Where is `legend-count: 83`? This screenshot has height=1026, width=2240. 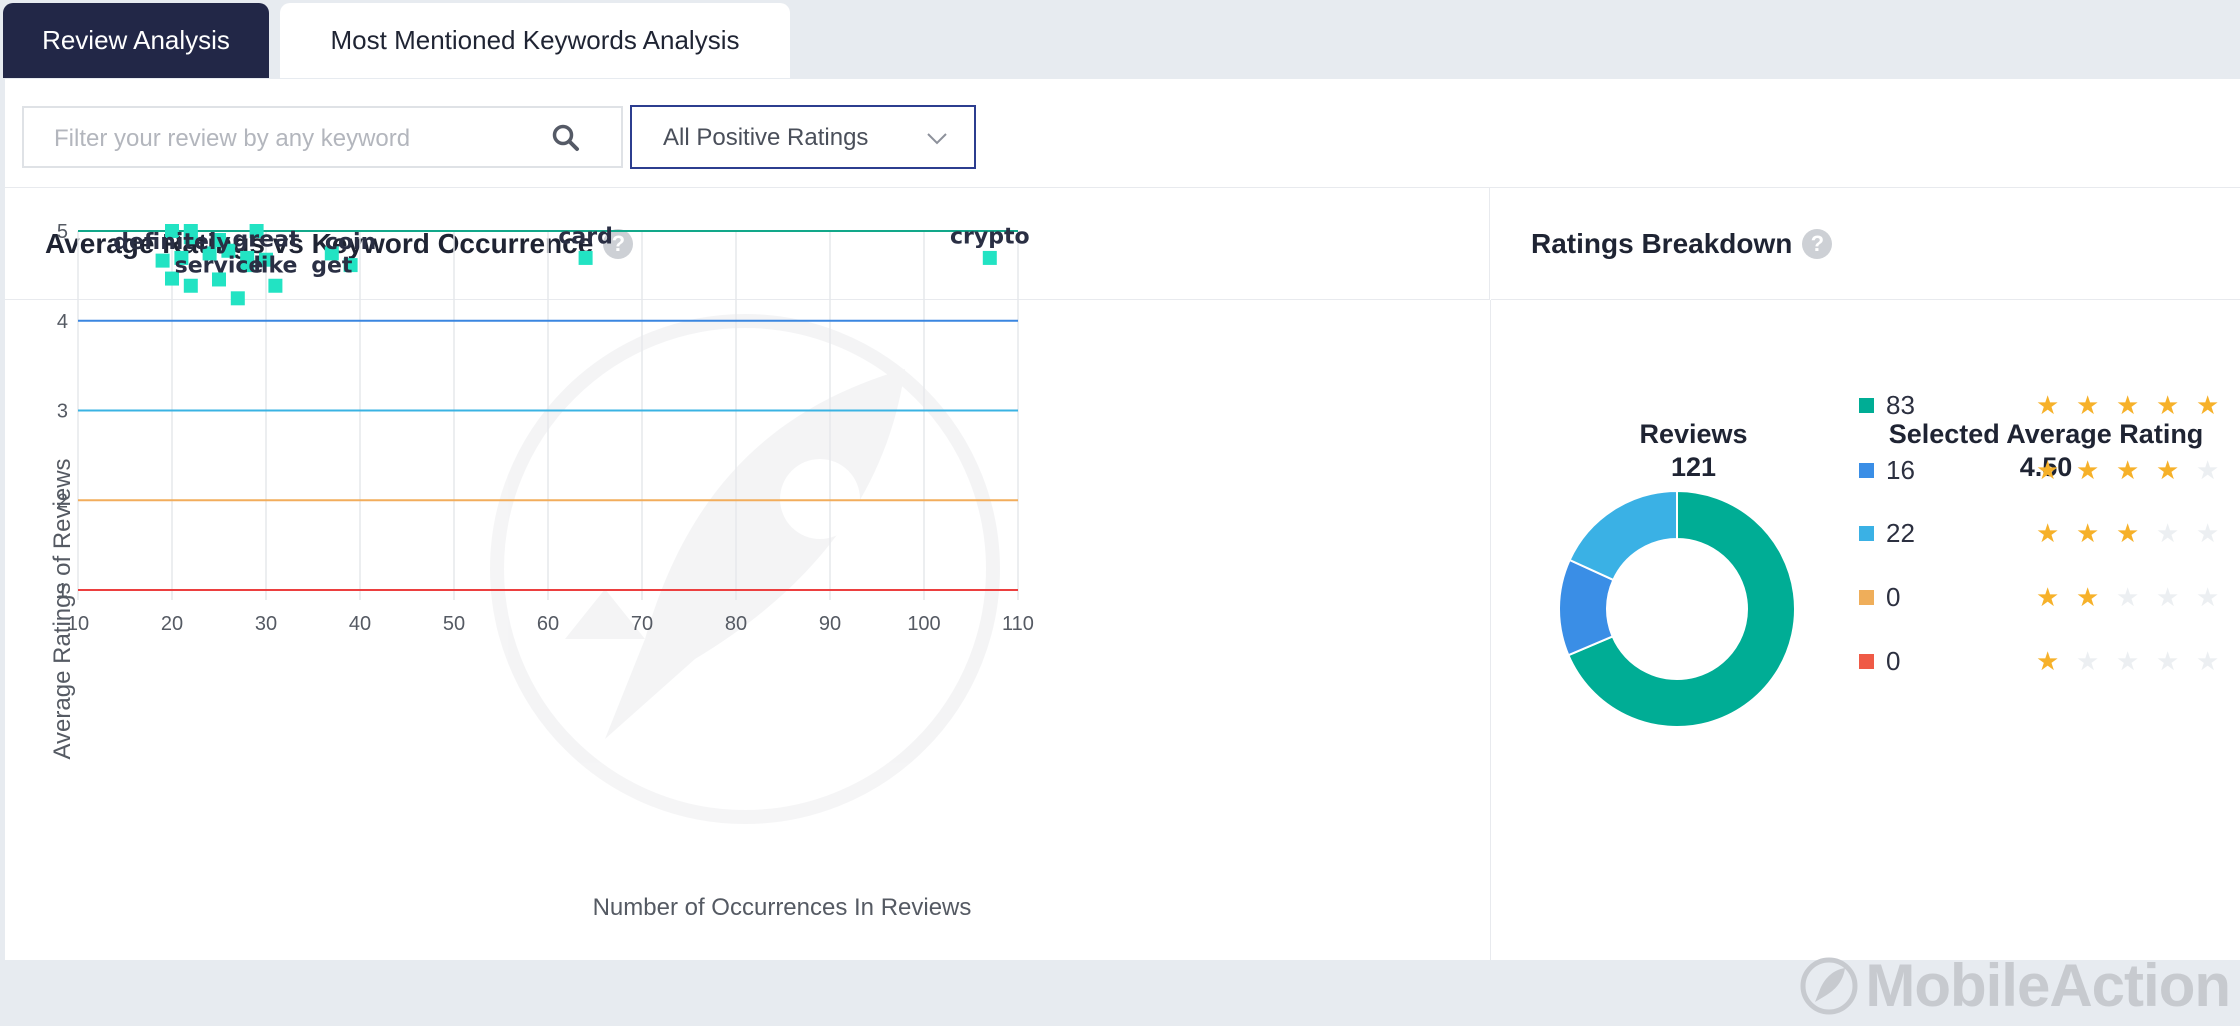 legend-count: 83 is located at coordinates (1900, 404).